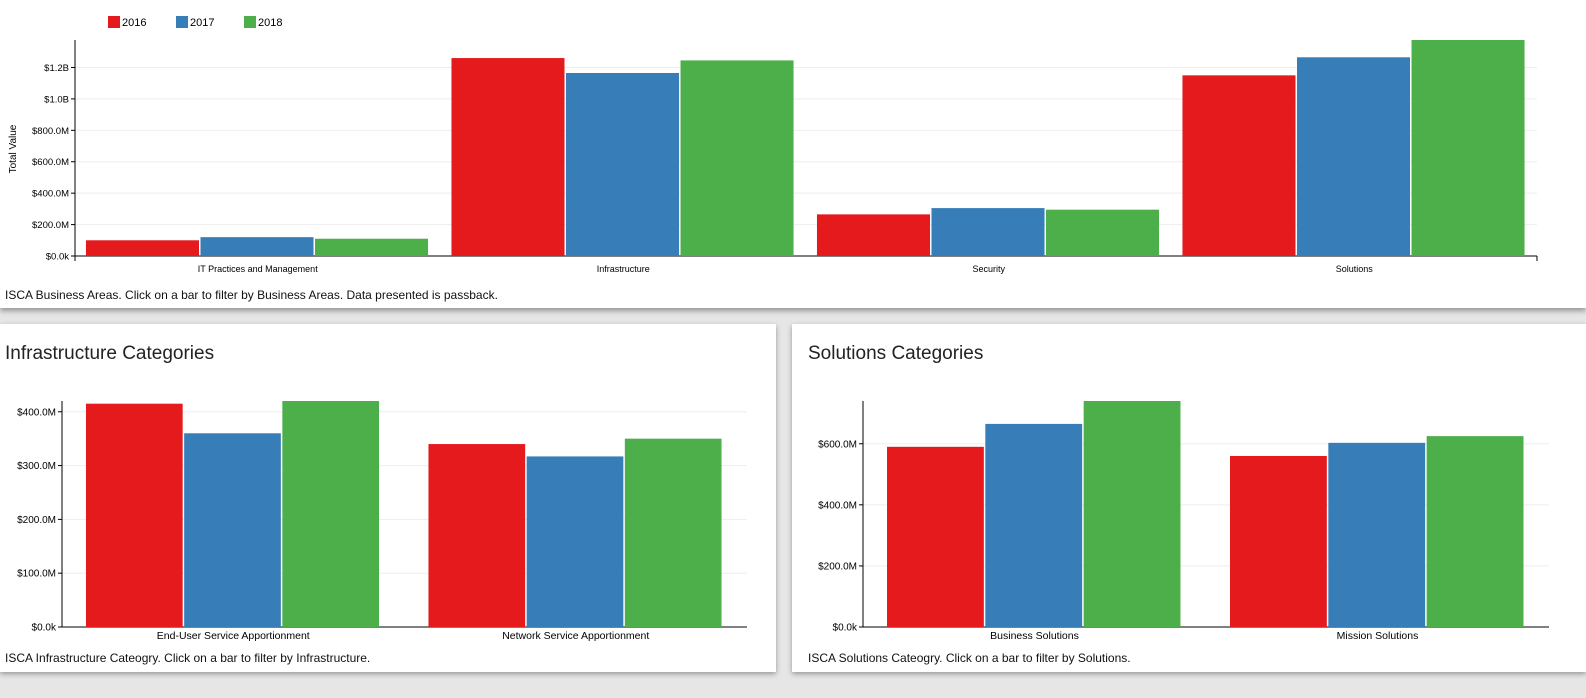 The width and height of the screenshot is (1586, 698). What do you see at coordinates (110, 353) in the screenshot?
I see `infrastructure-categories-title: Infrastructure Categories` at bounding box center [110, 353].